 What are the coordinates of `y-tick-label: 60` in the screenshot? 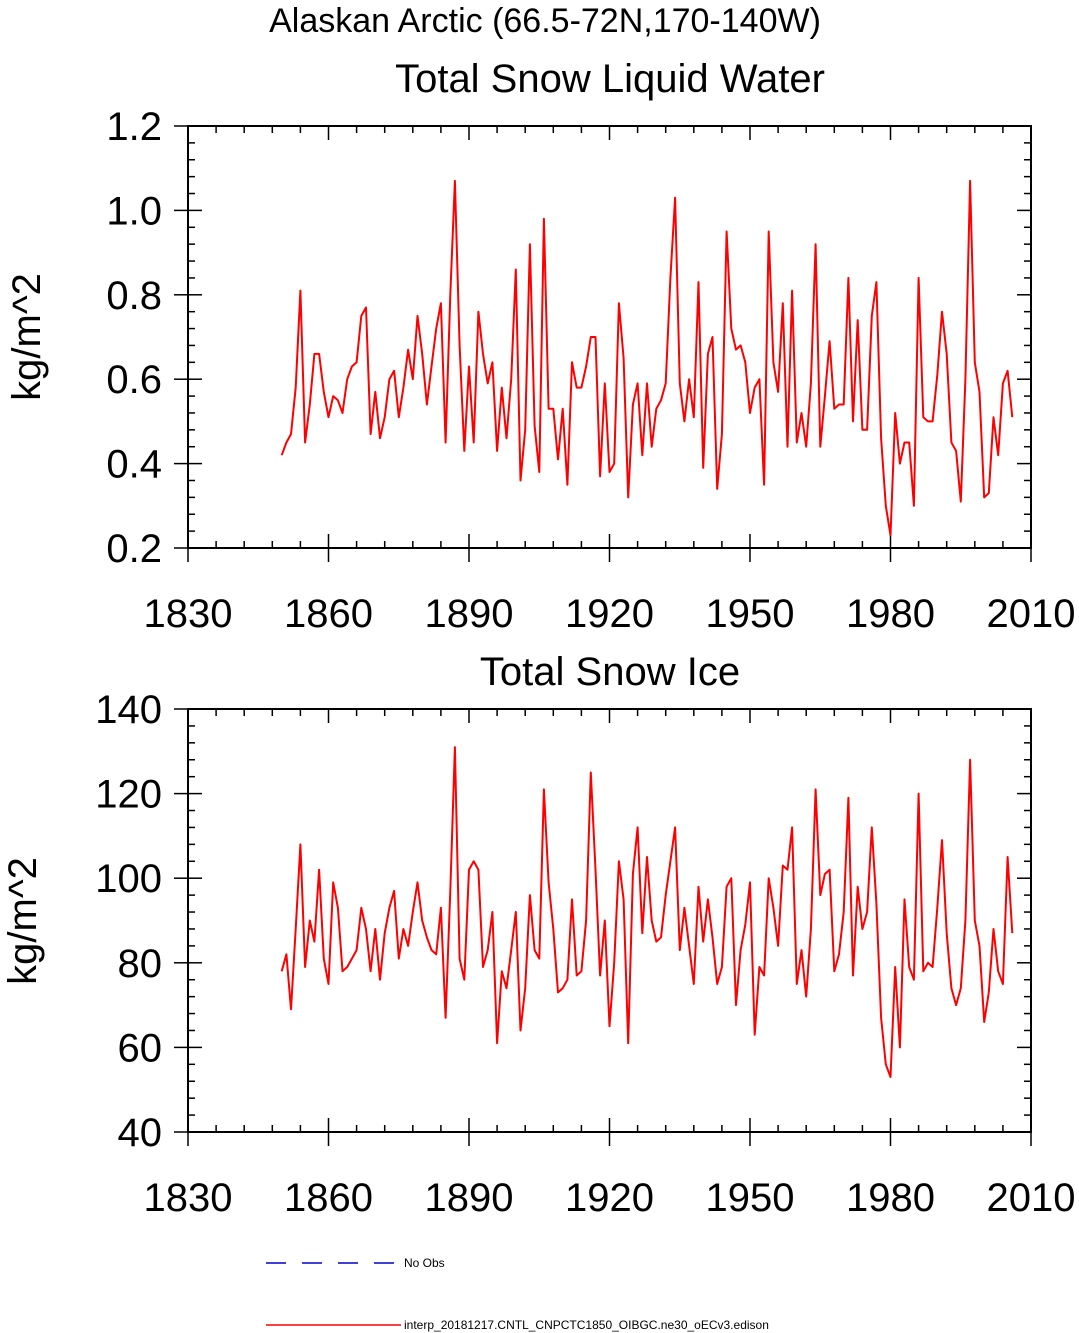 It's located at (140, 1048).